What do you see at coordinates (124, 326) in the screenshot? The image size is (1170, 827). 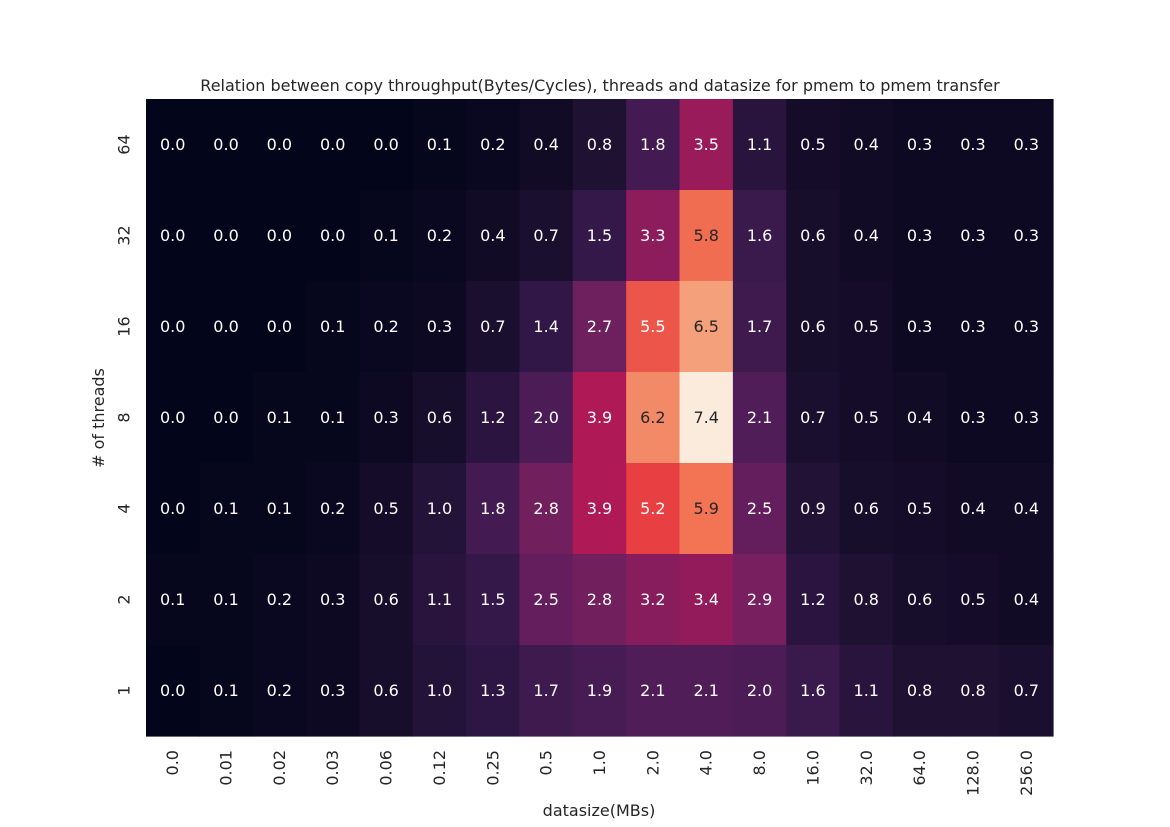 I see `y-tick-label: 16` at bounding box center [124, 326].